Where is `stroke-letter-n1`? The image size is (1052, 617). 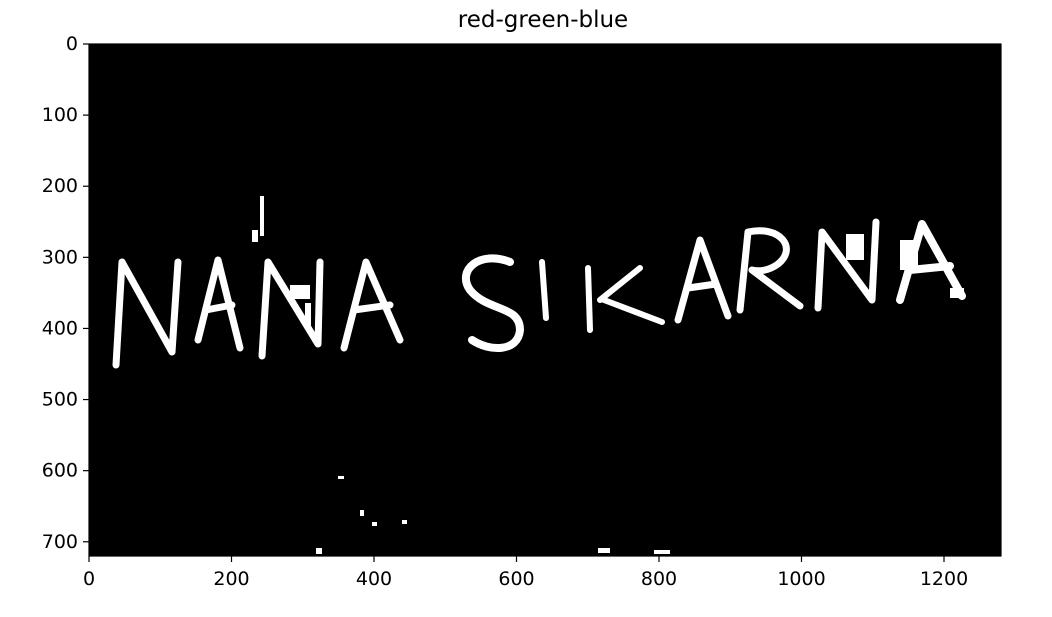
stroke-letter-n1 is located at coordinates (147, 313).